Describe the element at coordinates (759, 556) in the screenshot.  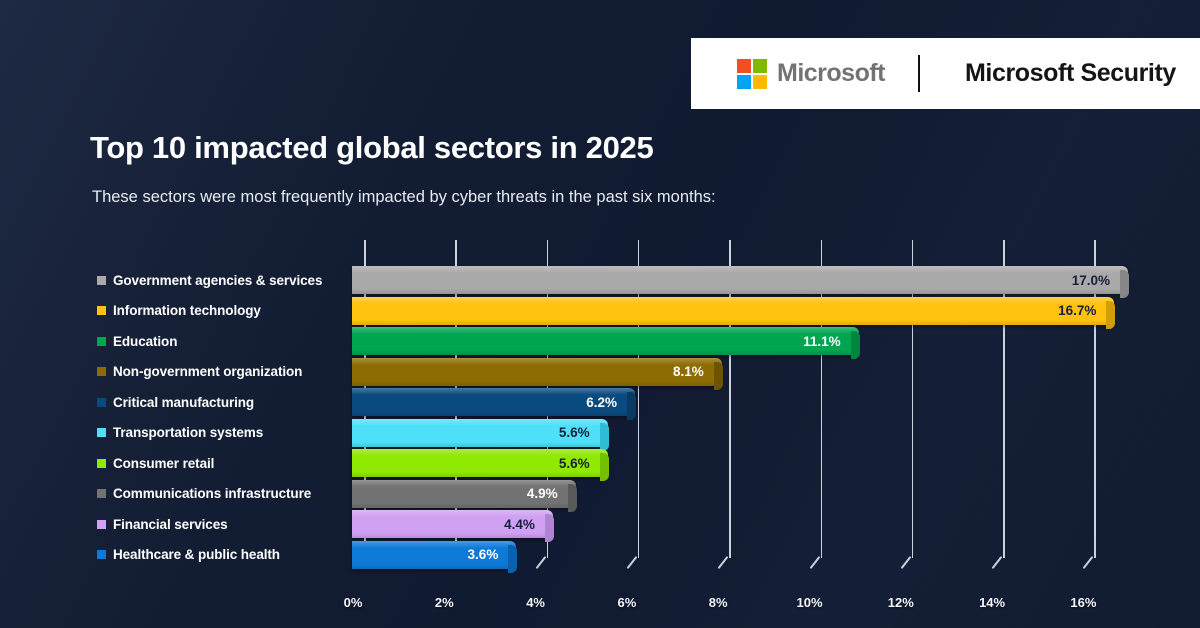
I see `bar-track: 3.6%` at that location.